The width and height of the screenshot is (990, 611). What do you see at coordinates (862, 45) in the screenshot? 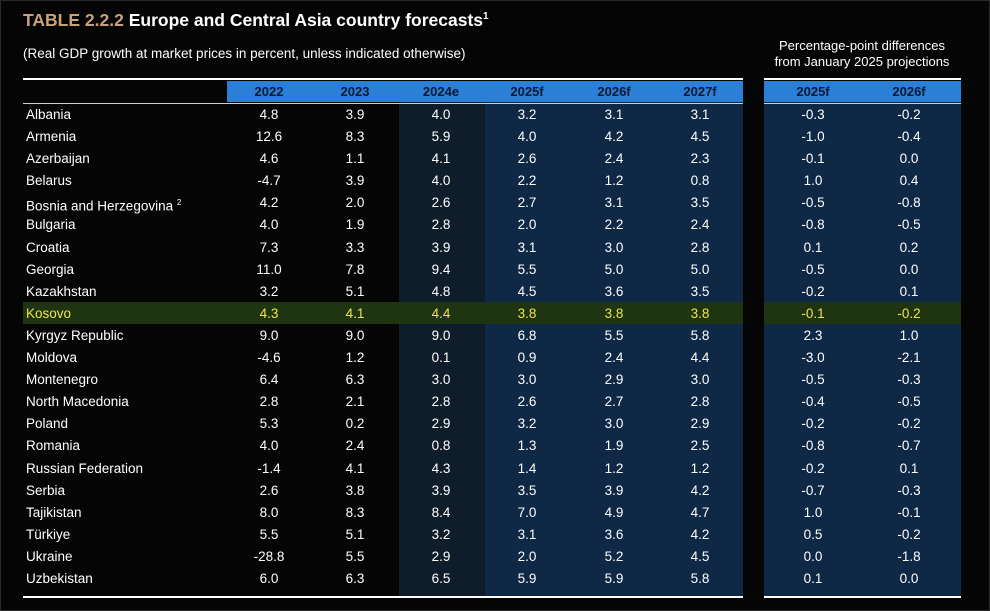
I see `difference-header-line1: Percentage-point differences` at bounding box center [862, 45].